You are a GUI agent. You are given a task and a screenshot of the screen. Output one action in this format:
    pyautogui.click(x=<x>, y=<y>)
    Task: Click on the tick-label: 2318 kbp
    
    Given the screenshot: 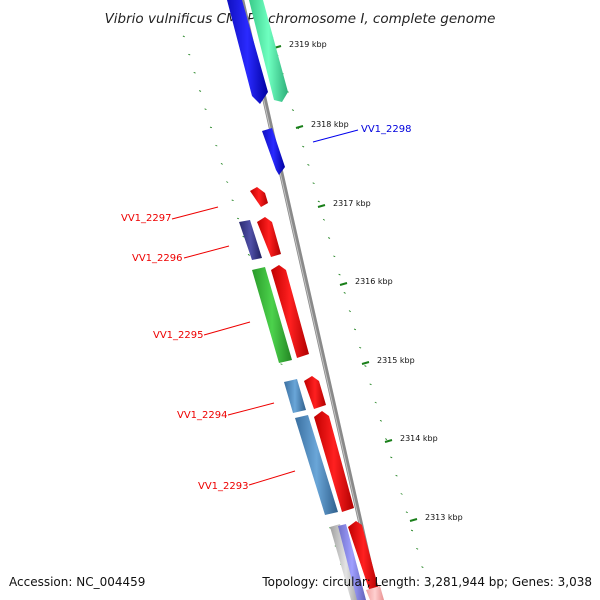 What is the action you would take?
    pyautogui.click(x=330, y=124)
    